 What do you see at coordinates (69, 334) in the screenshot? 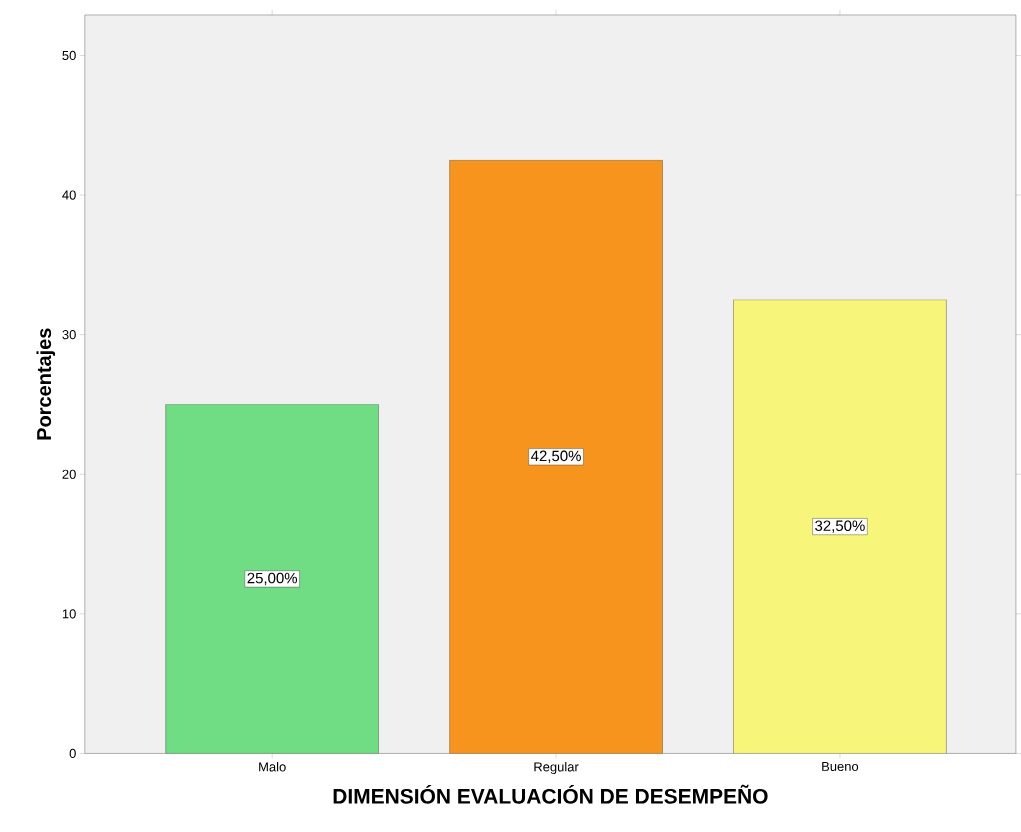
I see `y-tick-label: 30` at bounding box center [69, 334].